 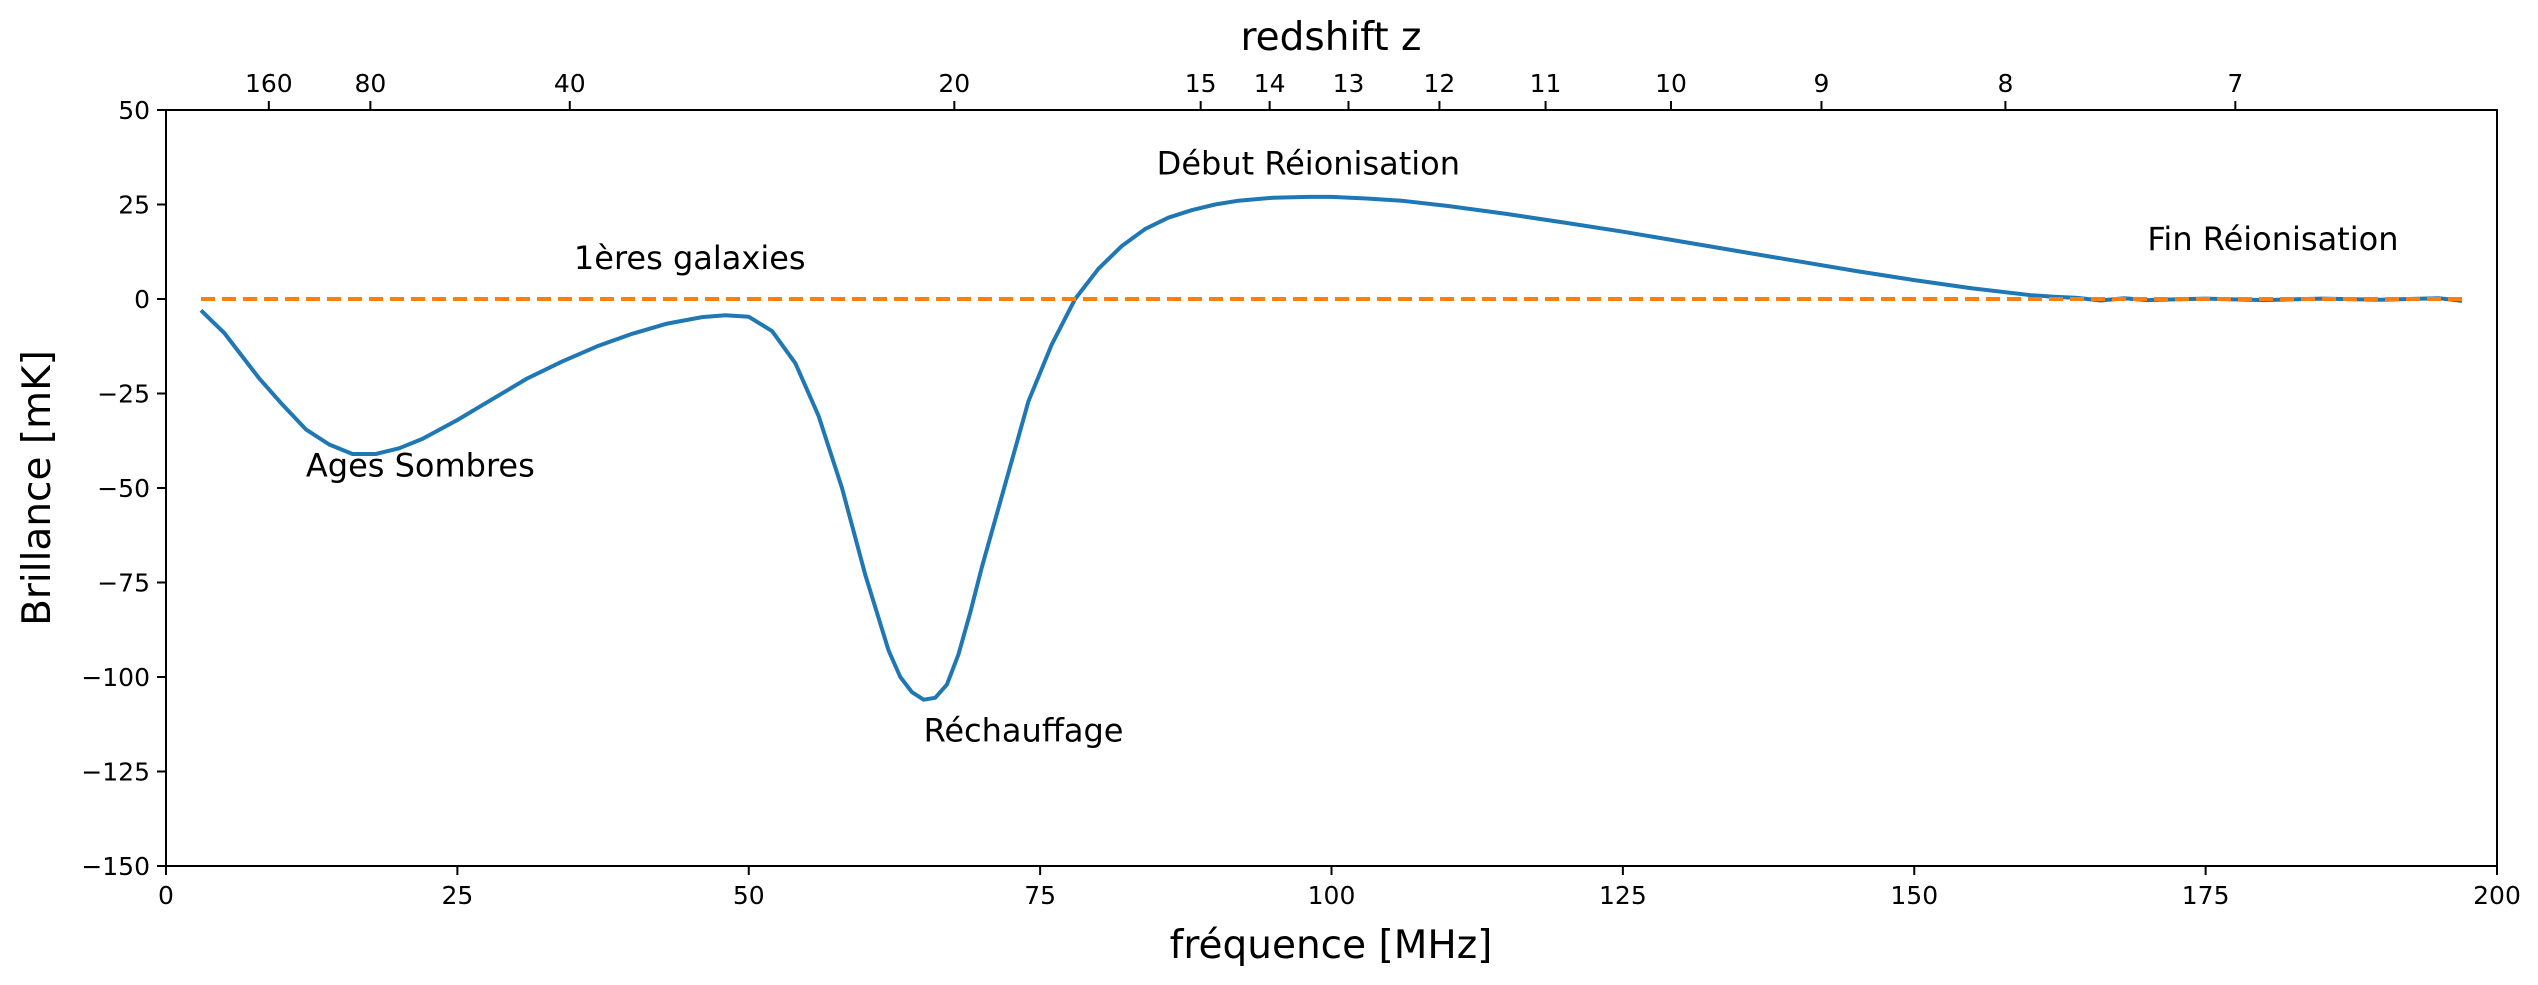 I want to click on redshift-tick-label: 11, so click(x=1546, y=83).